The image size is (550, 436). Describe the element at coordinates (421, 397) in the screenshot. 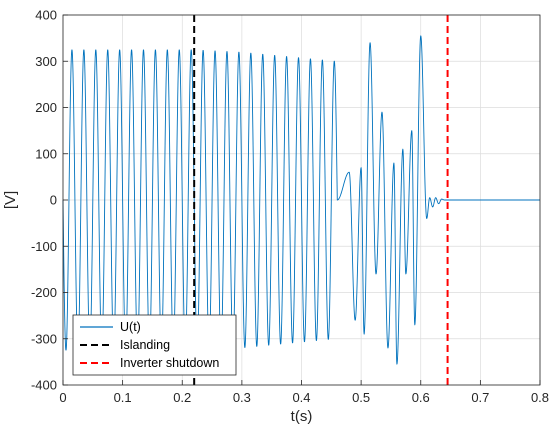

I see `x-tick-label: 0.6` at that location.